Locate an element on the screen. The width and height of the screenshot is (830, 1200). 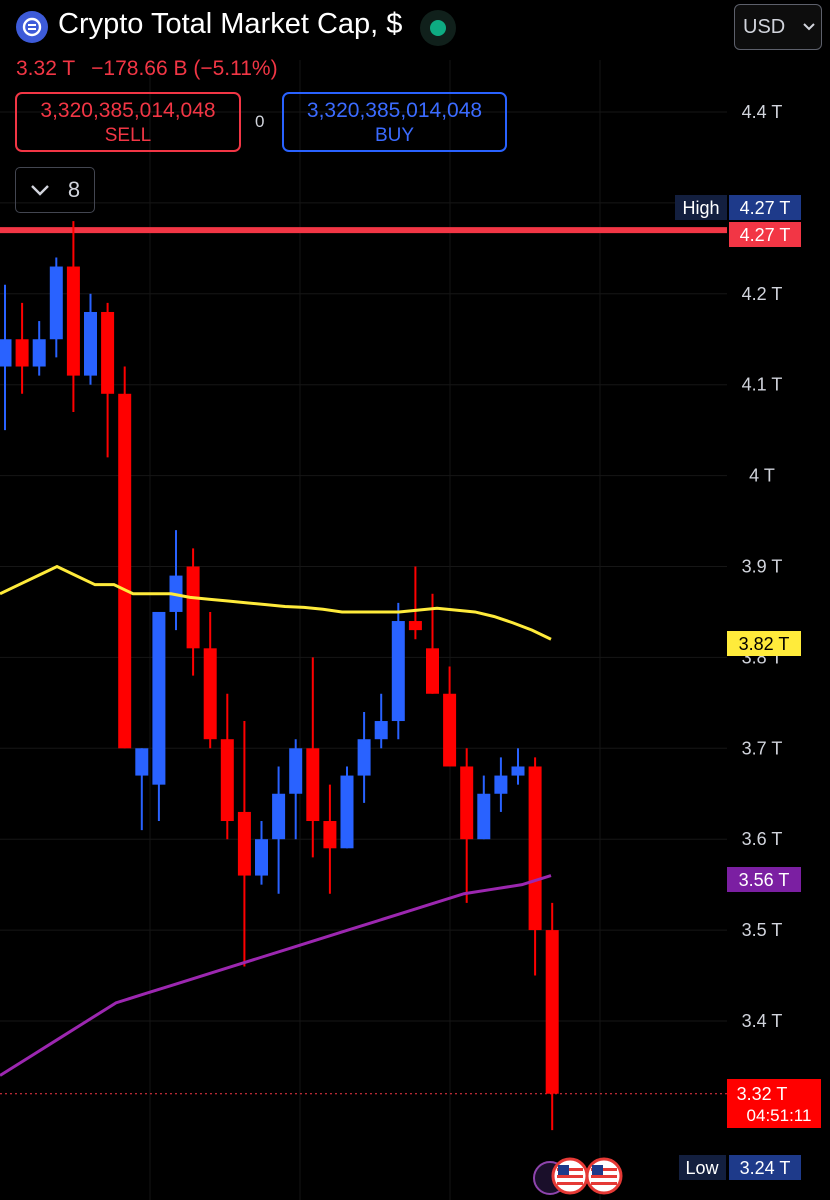
price-tick-label: 4.2 T is located at coordinates (762, 294).